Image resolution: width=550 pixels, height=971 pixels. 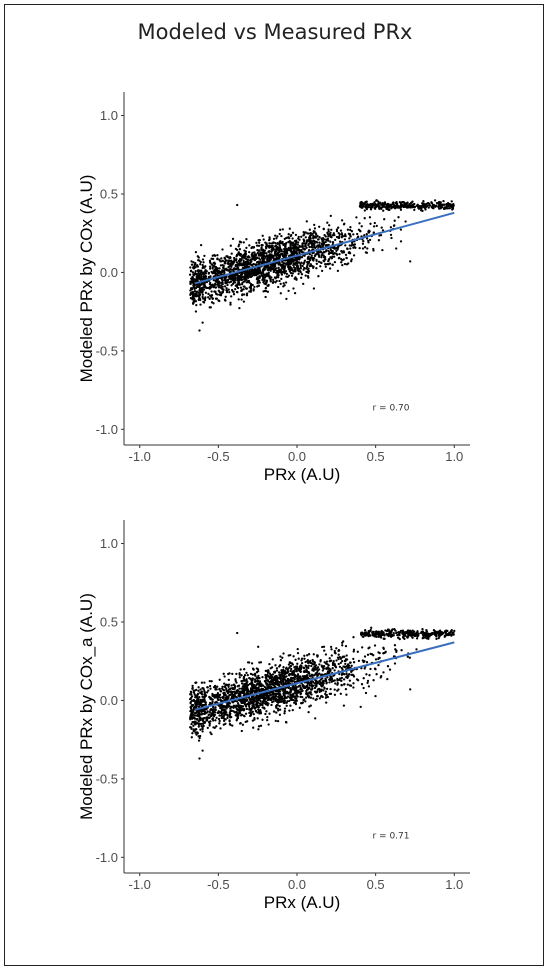 What do you see at coordinates (109, 272) in the screenshot?
I see `y-tick-label: 0.0` at bounding box center [109, 272].